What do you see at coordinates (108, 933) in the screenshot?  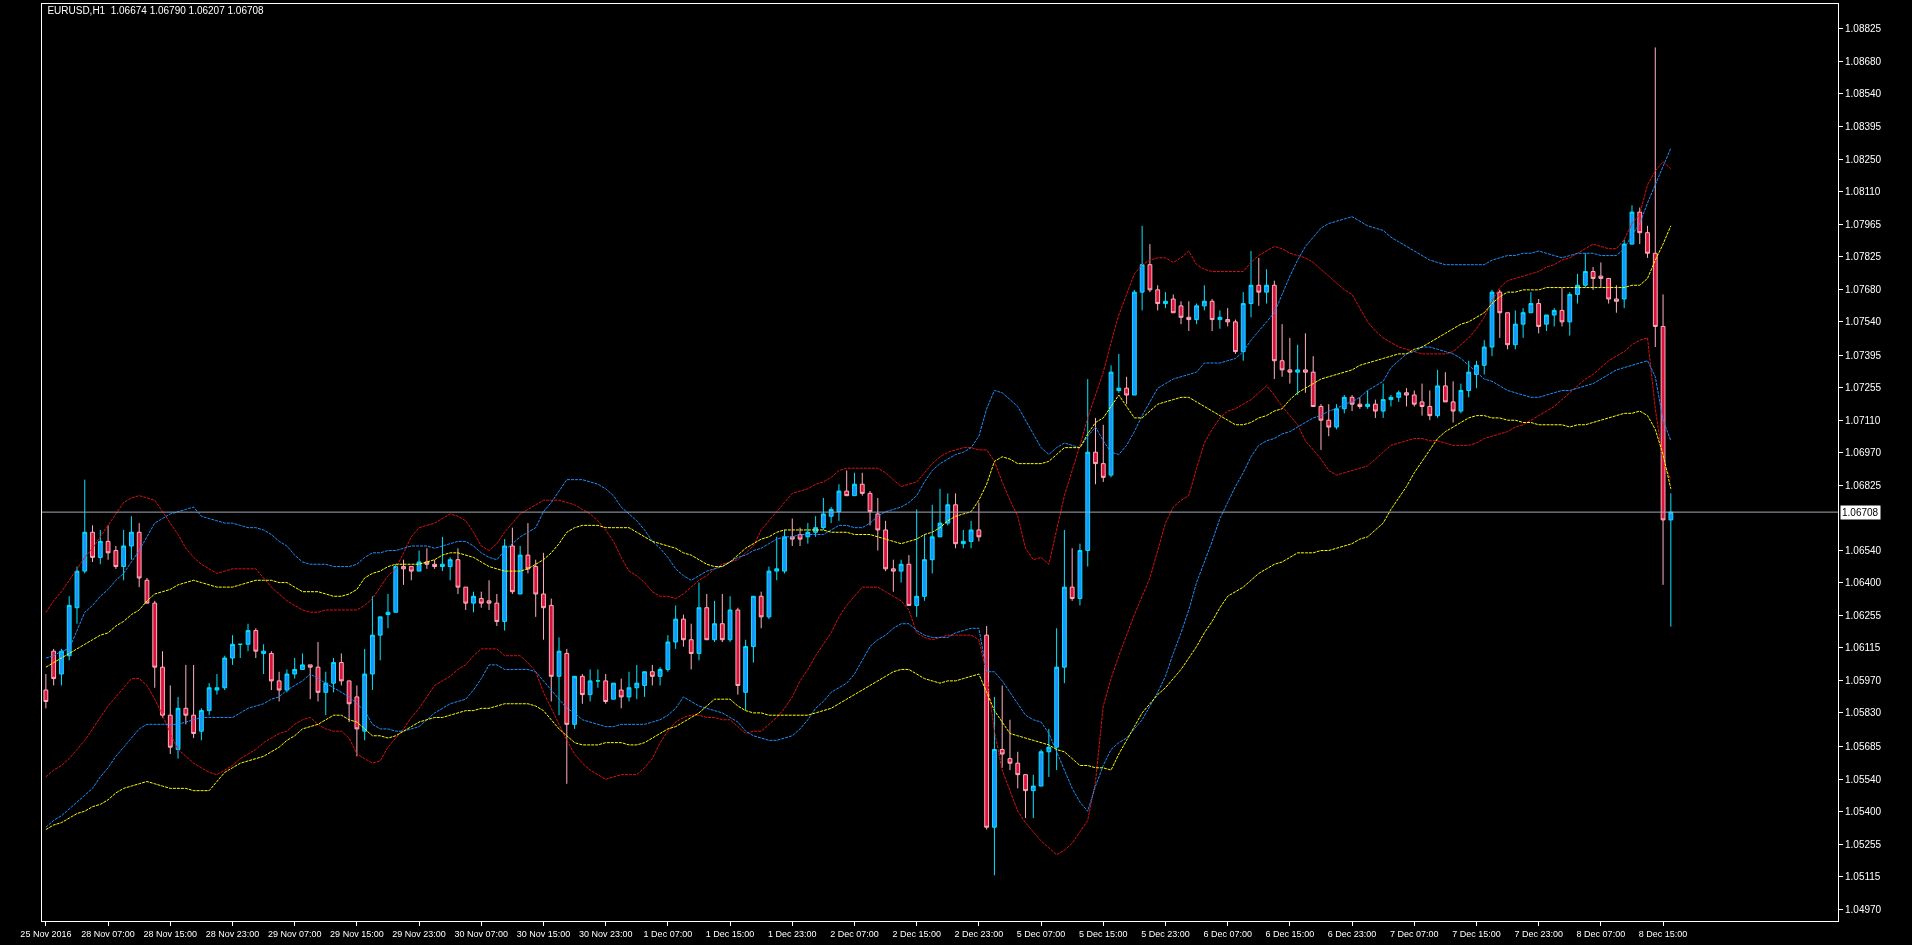 I see `x-tick-label: 28 Nov 07:00` at bounding box center [108, 933].